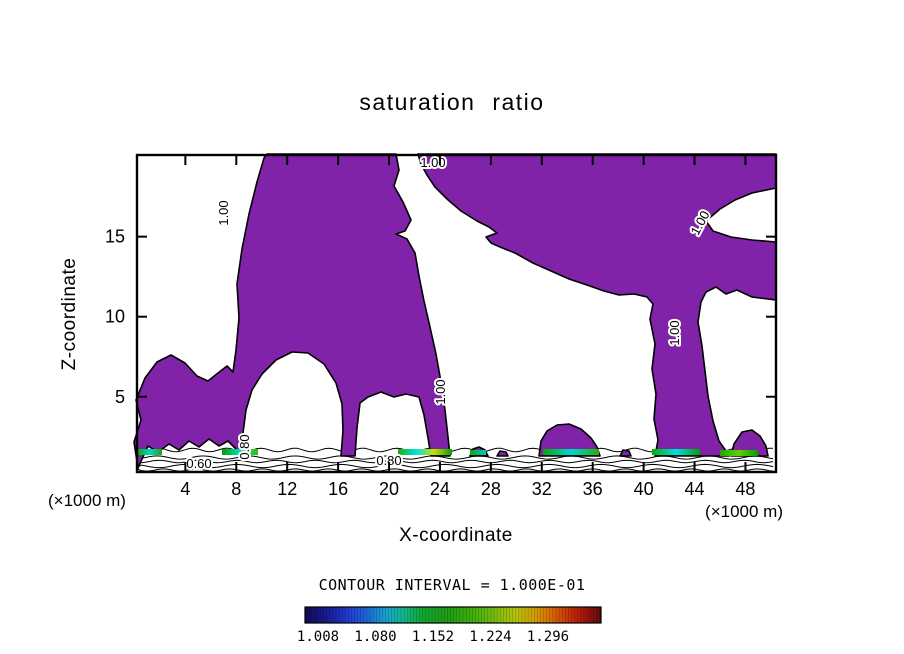 The image size is (904, 654). I want to click on y-tick-label: 10, so click(115, 317).